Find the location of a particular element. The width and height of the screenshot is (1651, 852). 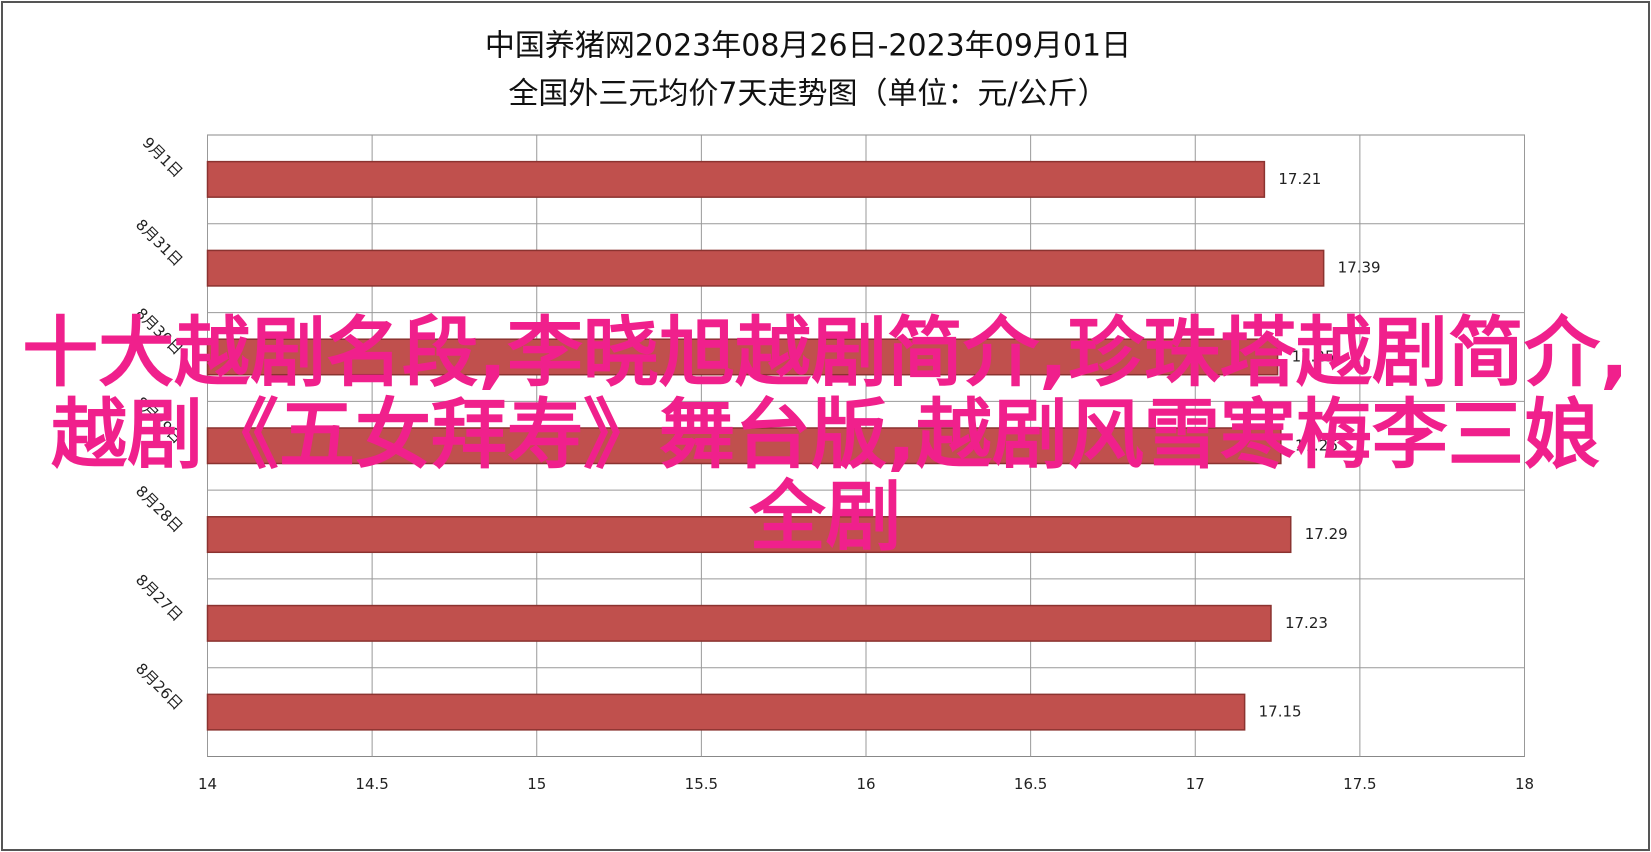

x-tick-label: 14 is located at coordinates (207, 784).